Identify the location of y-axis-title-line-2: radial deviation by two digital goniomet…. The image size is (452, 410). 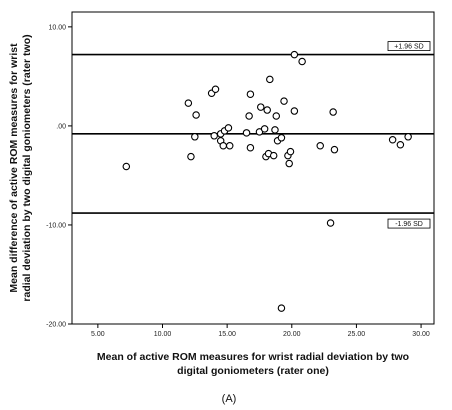
(27, 167).